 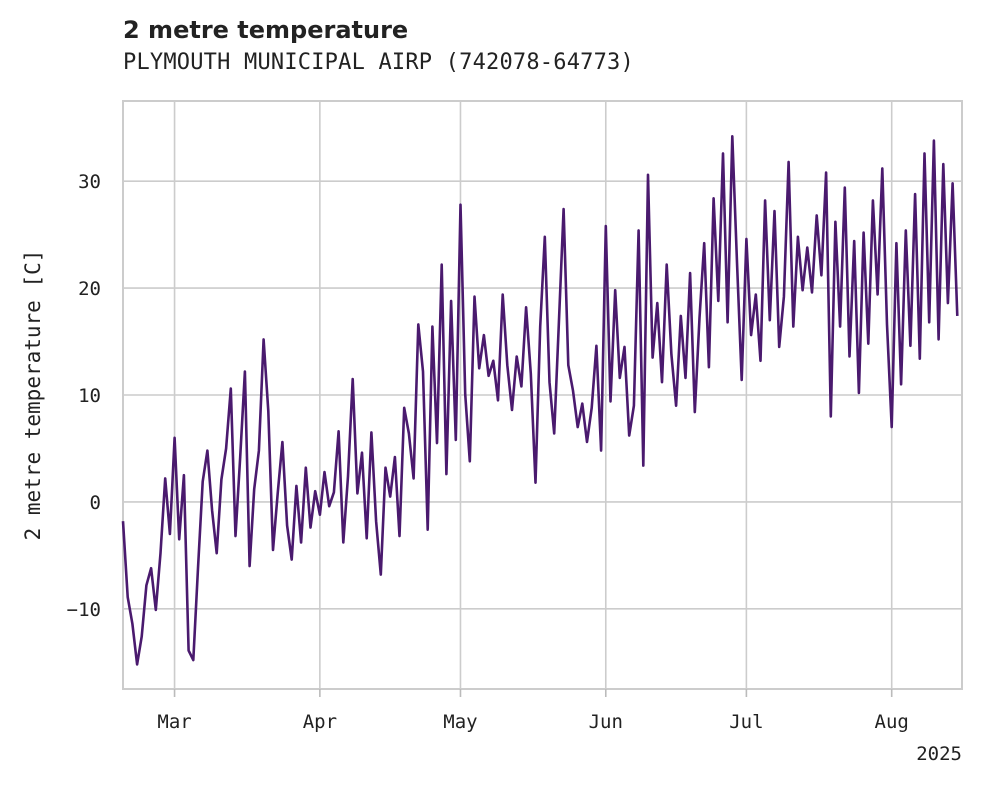 I want to click on y-tick-label: 20, so click(x=89, y=289).